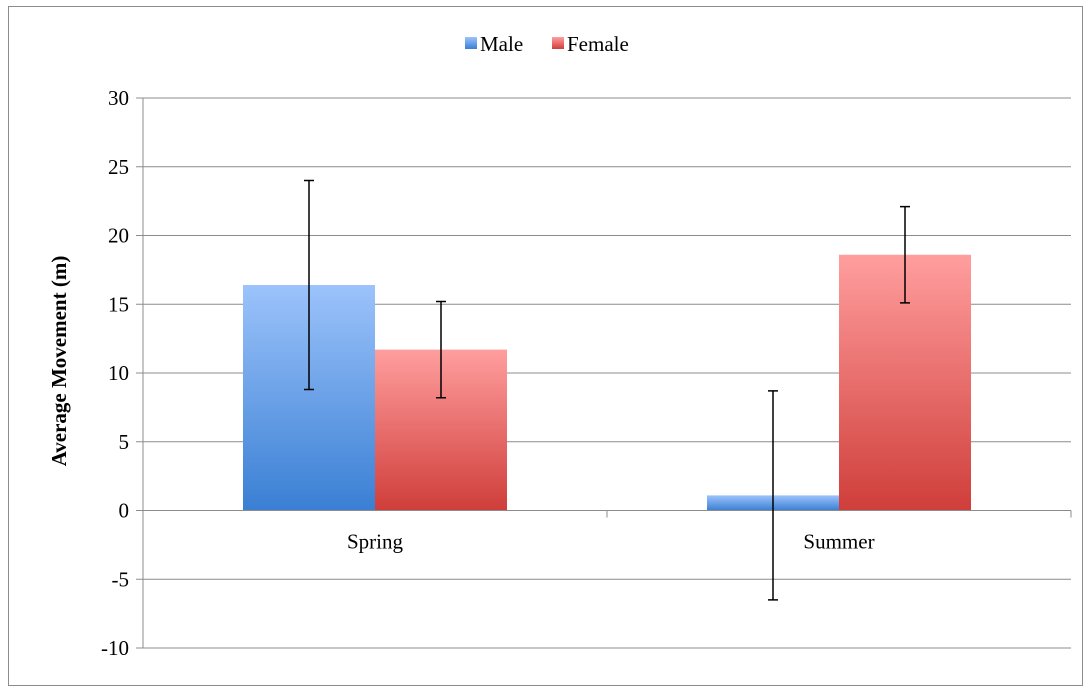 Image resolution: width=1091 pixels, height=686 pixels. I want to click on error-bar-male-summer, so click(773, 495).